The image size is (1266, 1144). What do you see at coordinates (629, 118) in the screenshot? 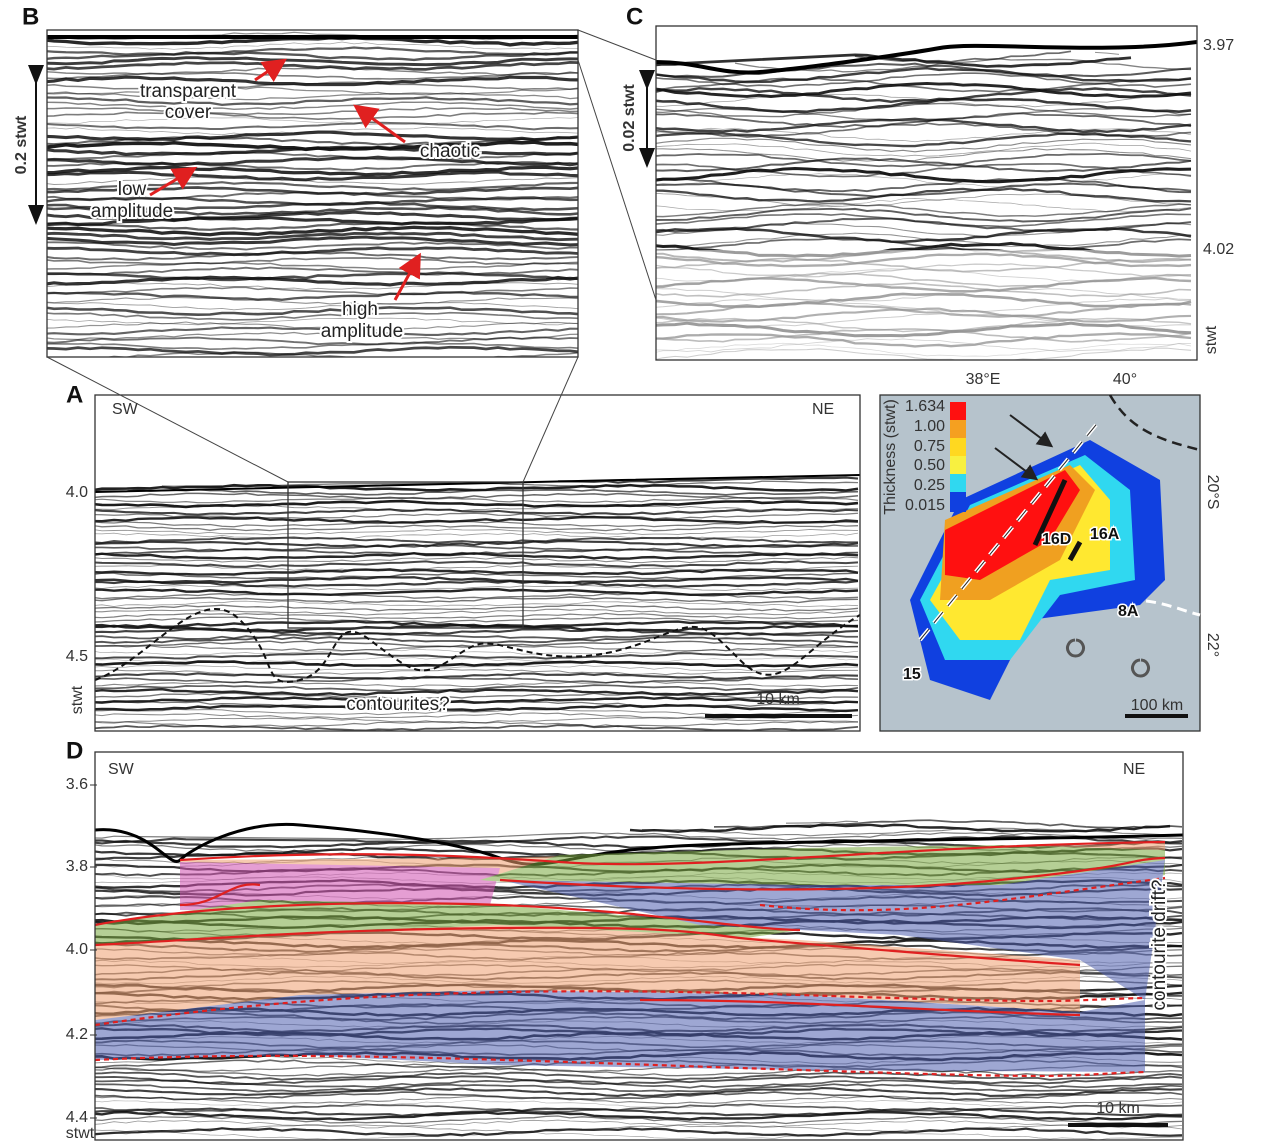
I see `scale-label: 0.02 stwt` at bounding box center [629, 118].